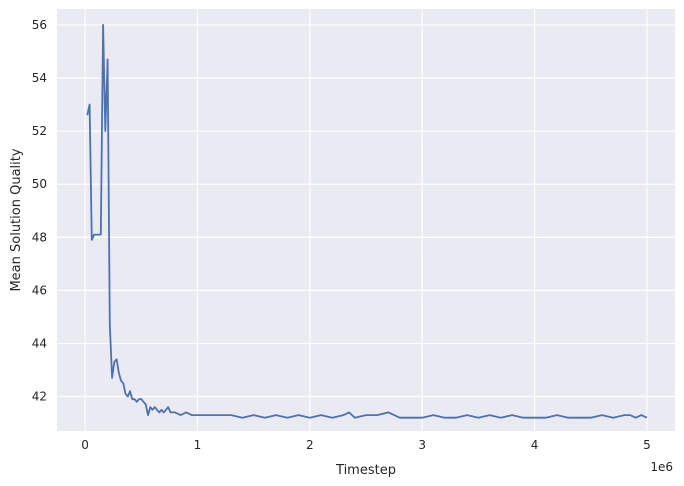 The image size is (684, 486). I want to click on x-tick-label: 5, so click(647, 445).